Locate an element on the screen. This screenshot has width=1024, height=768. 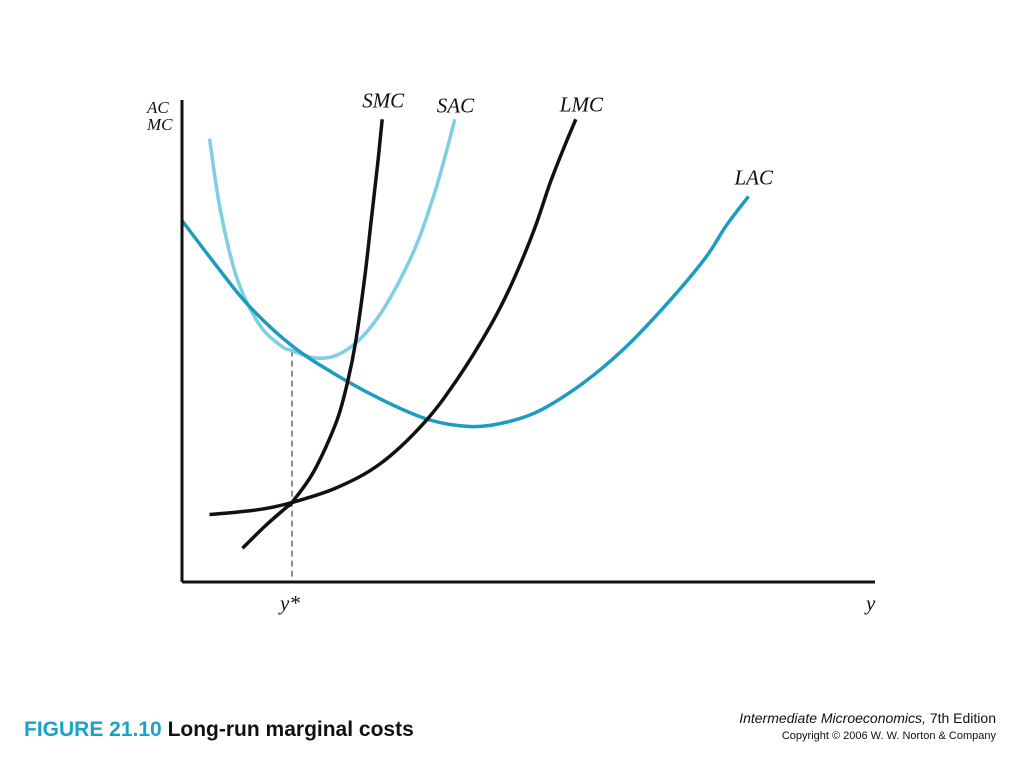
figure-caption: FIGURE 21.10 Long-run marginal costs is located at coordinates (219, 730).